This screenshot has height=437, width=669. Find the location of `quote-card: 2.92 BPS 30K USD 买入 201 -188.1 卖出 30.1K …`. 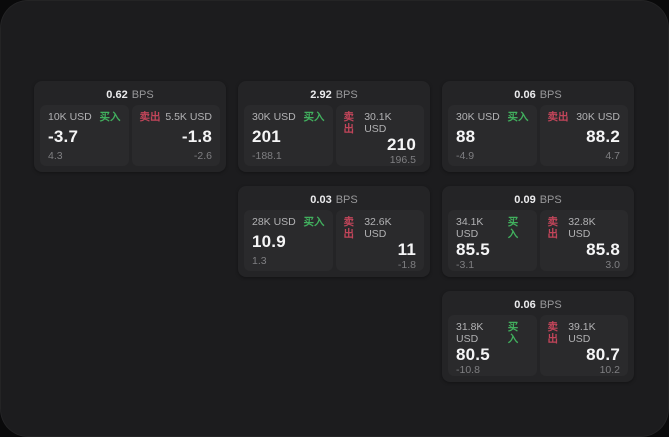

quote-card: 2.92 BPS 30K USD 买入 201 -188.1 卖出 30.1K … is located at coordinates (334, 126).